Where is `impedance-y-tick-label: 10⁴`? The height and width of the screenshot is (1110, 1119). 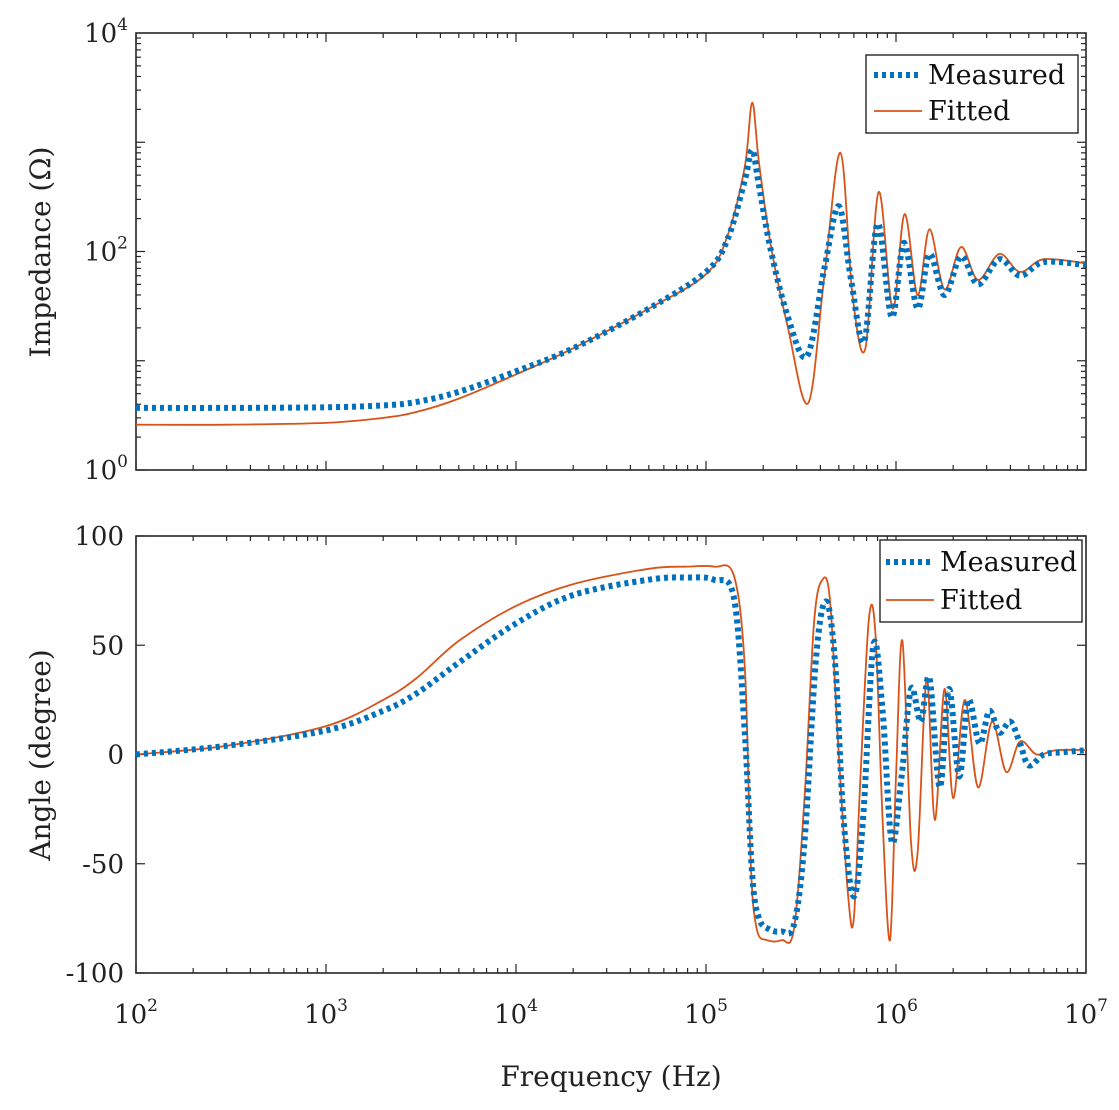 impedance-y-tick-label: 10⁴ is located at coordinates (106, 32).